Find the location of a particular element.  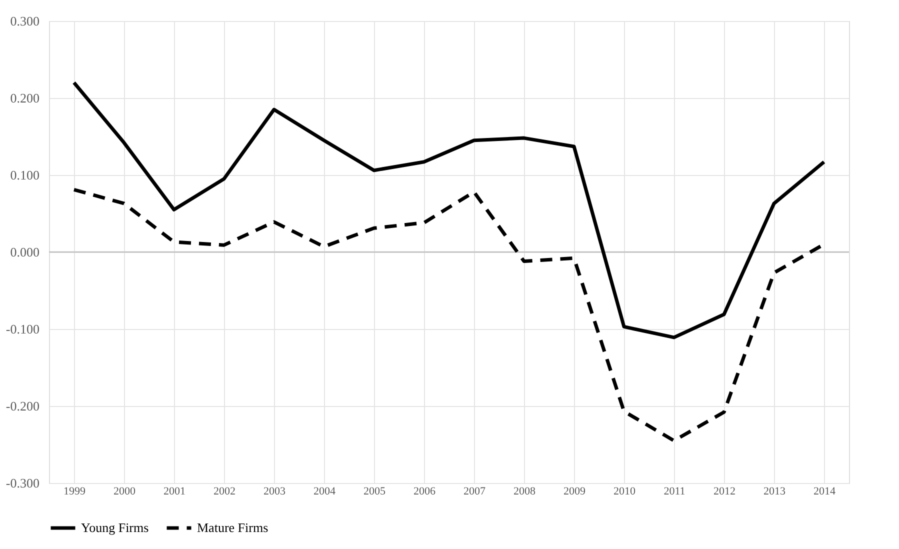

y-tick-label: -0.200 is located at coordinates (23, 406).